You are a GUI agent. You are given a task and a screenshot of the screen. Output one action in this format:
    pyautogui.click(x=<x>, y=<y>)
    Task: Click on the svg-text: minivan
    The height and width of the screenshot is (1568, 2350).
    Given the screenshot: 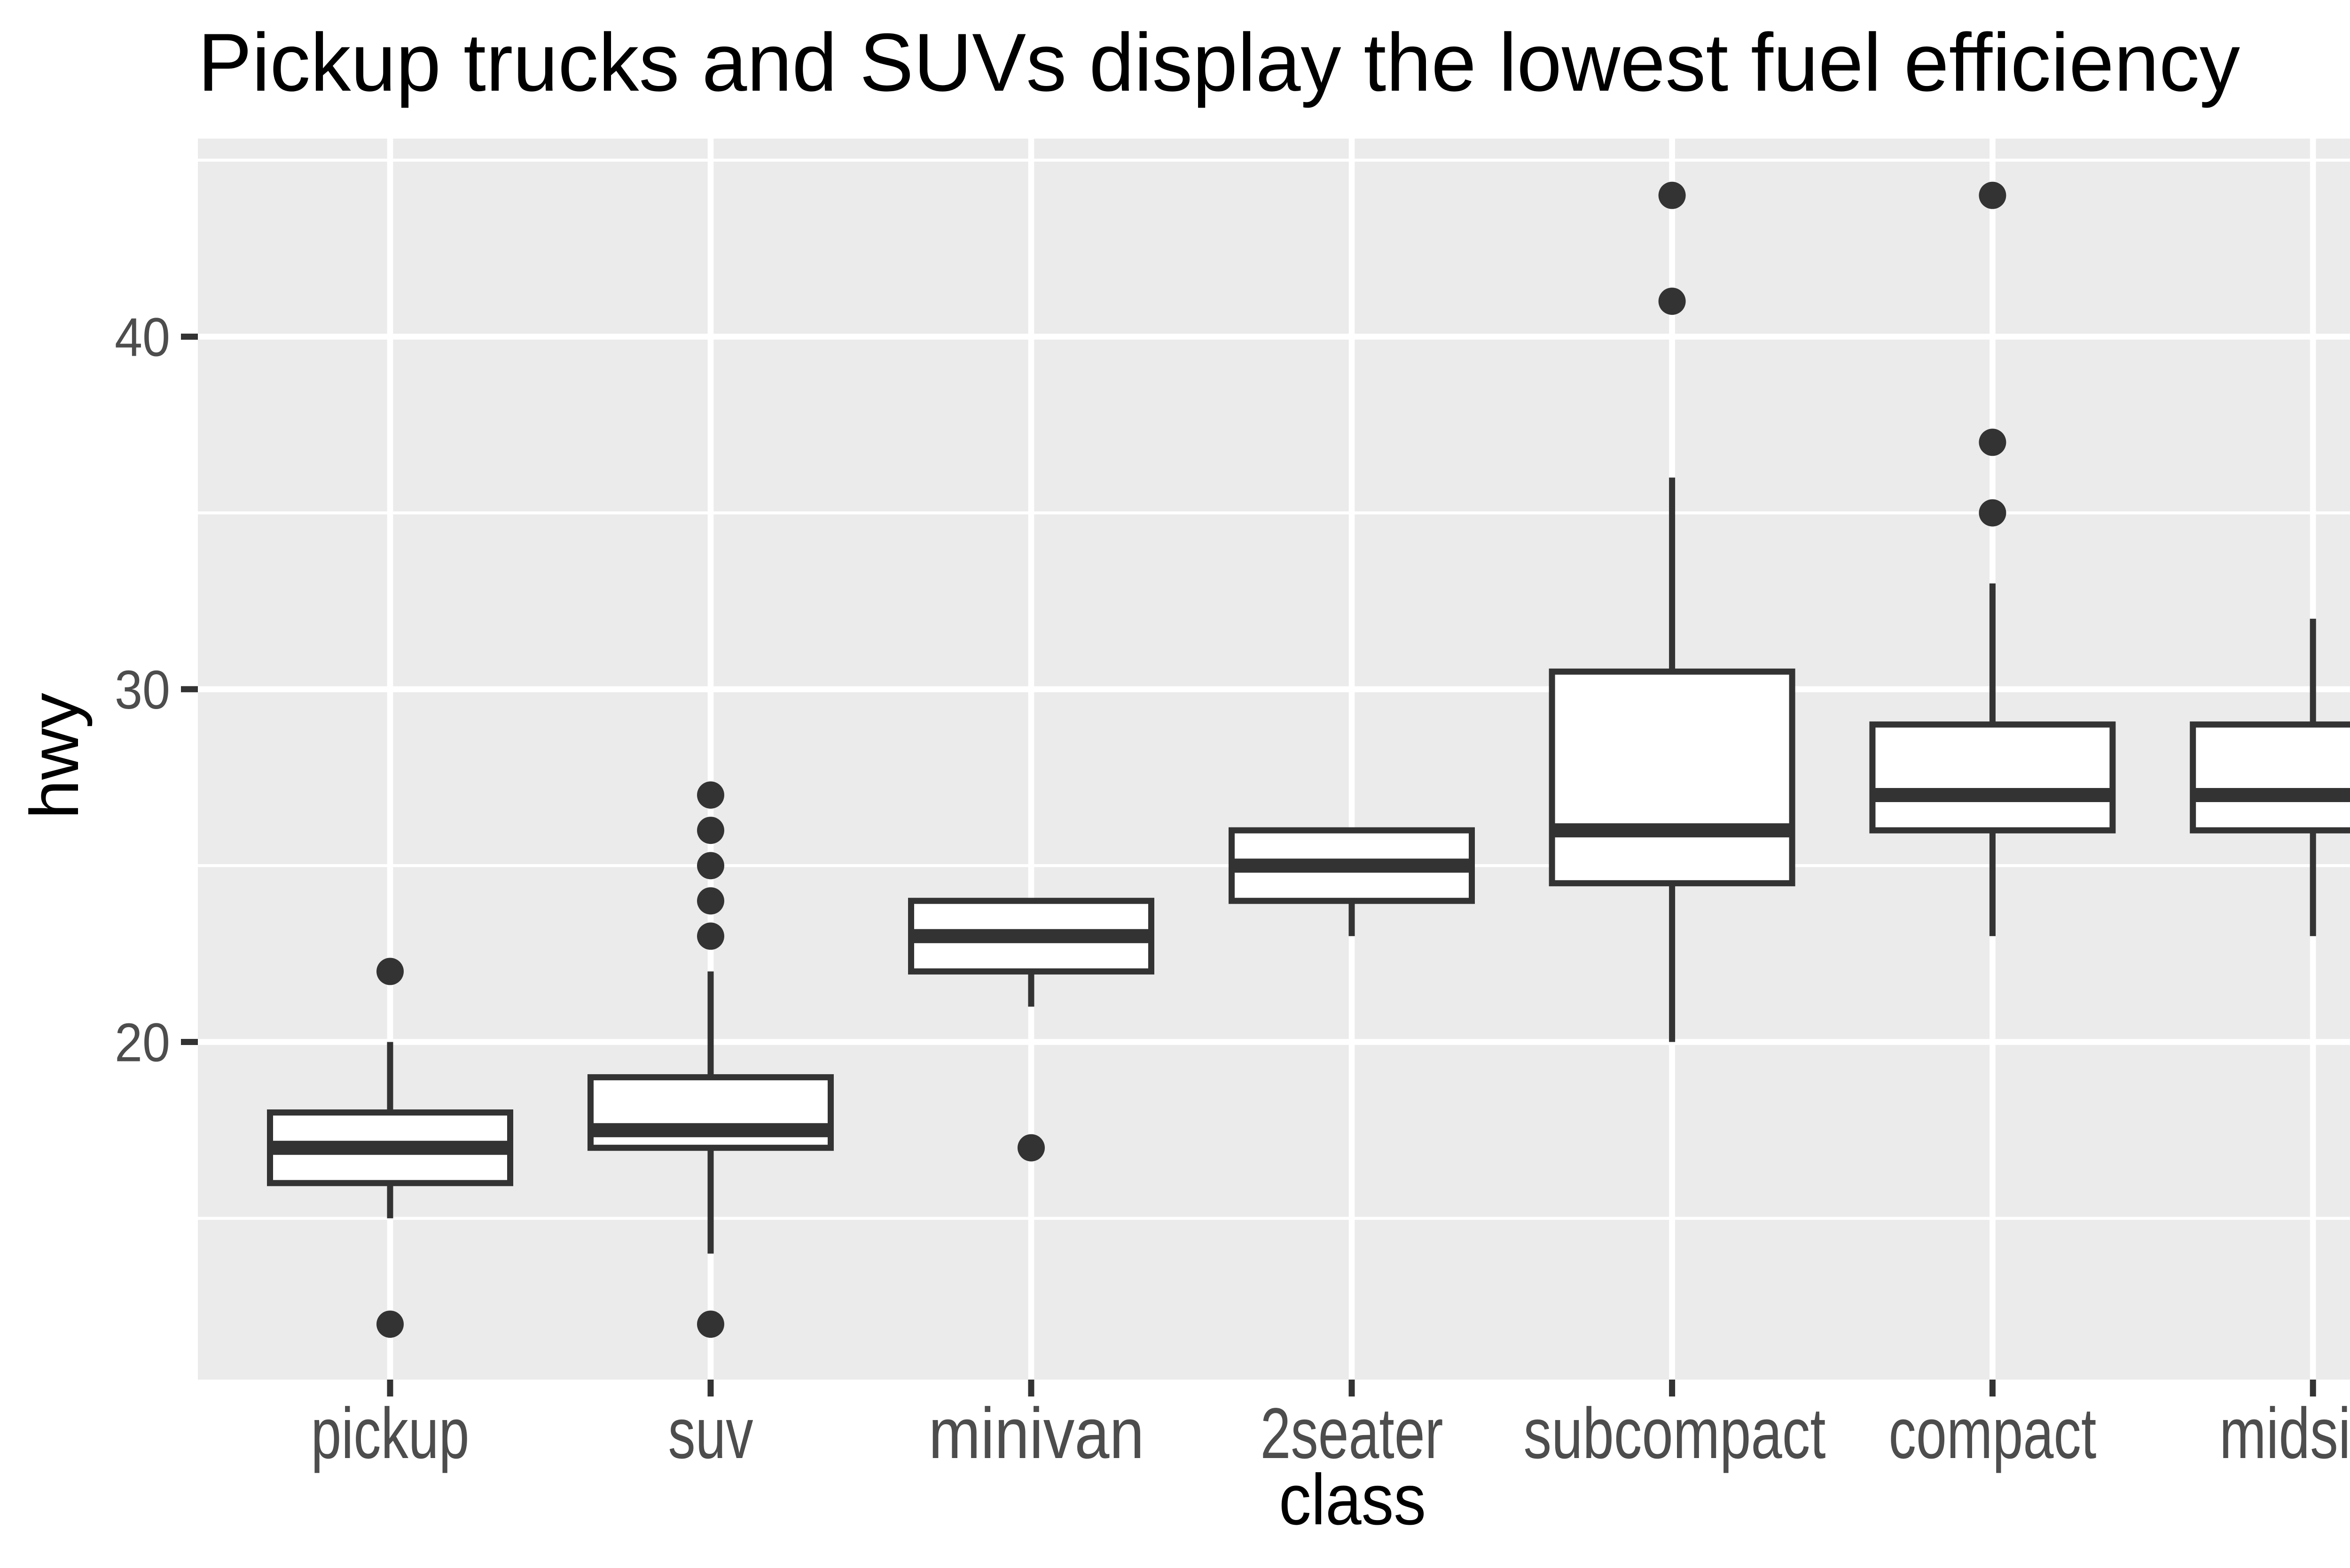 What is the action you would take?
    pyautogui.click(x=1036, y=1433)
    